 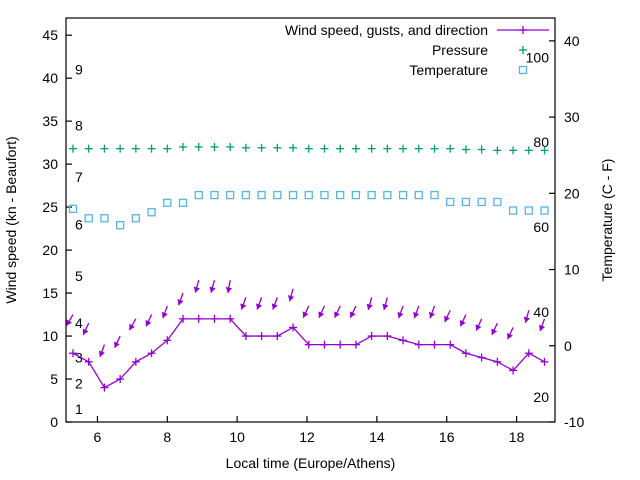 What do you see at coordinates (50, 293) in the screenshot?
I see `y-tick-label: 15` at bounding box center [50, 293].